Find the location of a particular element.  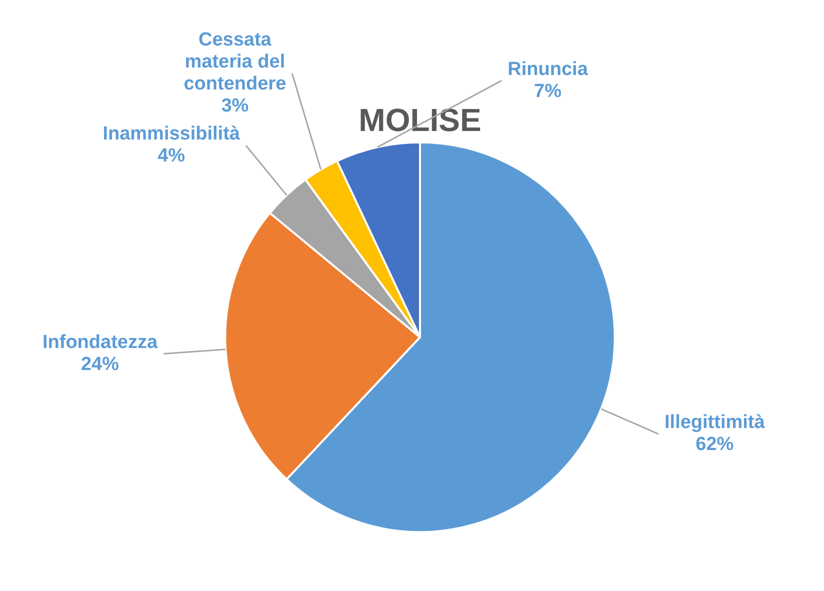

data-label: 4% is located at coordinates (172, 156).